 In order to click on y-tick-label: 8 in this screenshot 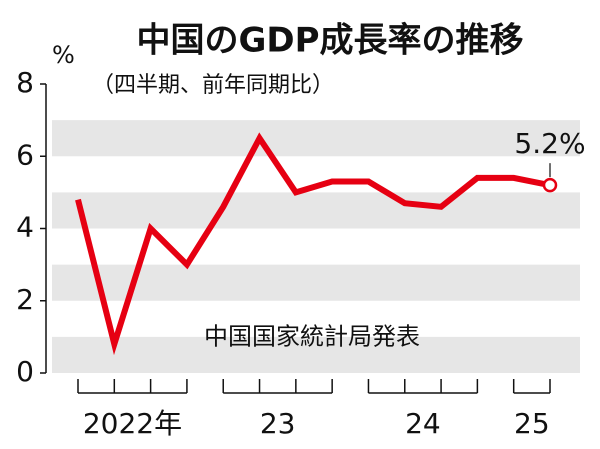, I will do `click(25, 82)`.